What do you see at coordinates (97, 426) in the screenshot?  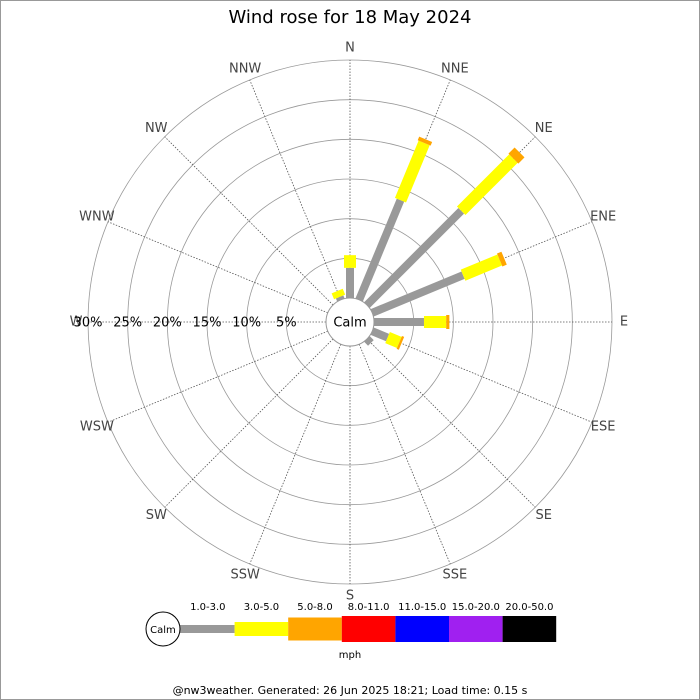 I see `direction-label: WSW` at bounding box center [97, 426].